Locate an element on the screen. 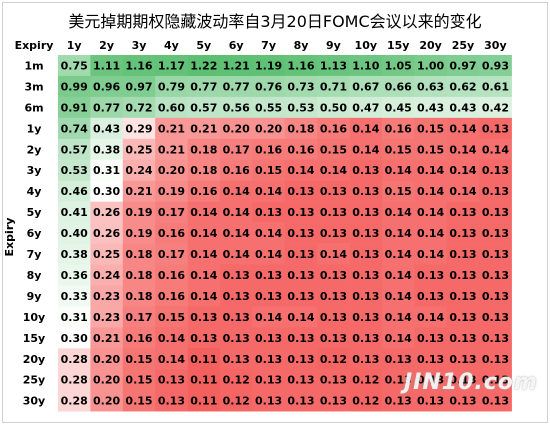 Image resolution: width=550 pixels, height=425 pixels. cell-value-3m-15y: 0.66 is located at coordinates (398, 86).